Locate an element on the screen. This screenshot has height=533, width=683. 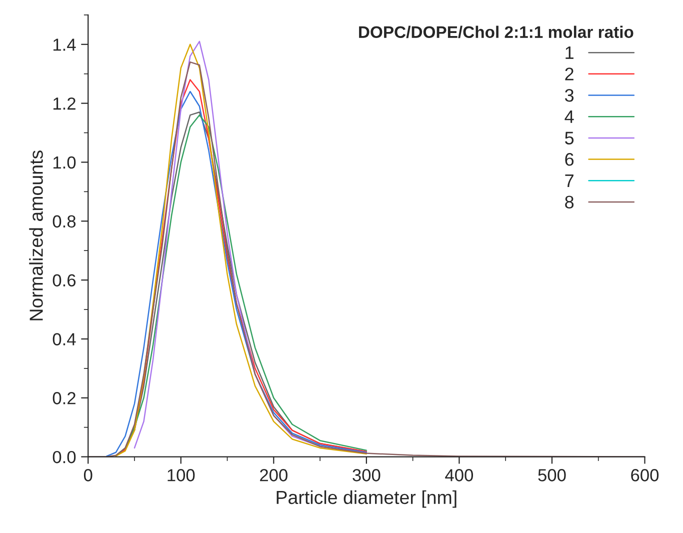
legend-label: 1 is located at coordinates (570, 52).